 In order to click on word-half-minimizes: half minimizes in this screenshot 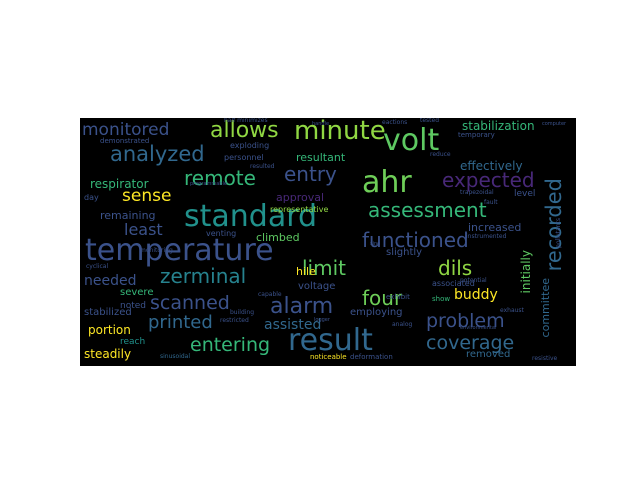, I will do `click(246, 121)`.